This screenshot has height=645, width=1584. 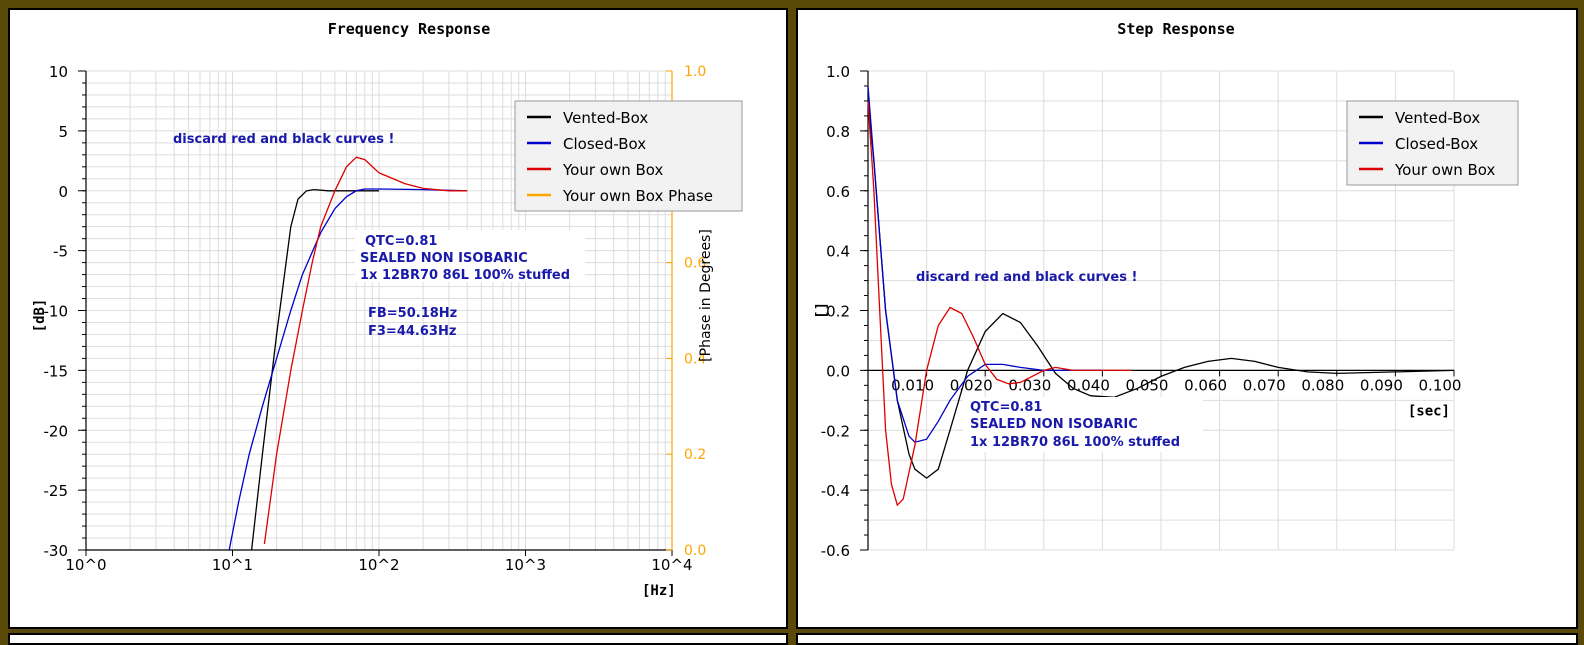 What do you see at coordinates (1322, 385) in the screenshot?
I see `x-tick-label: 0.080` at bounding box center [1322, 385].